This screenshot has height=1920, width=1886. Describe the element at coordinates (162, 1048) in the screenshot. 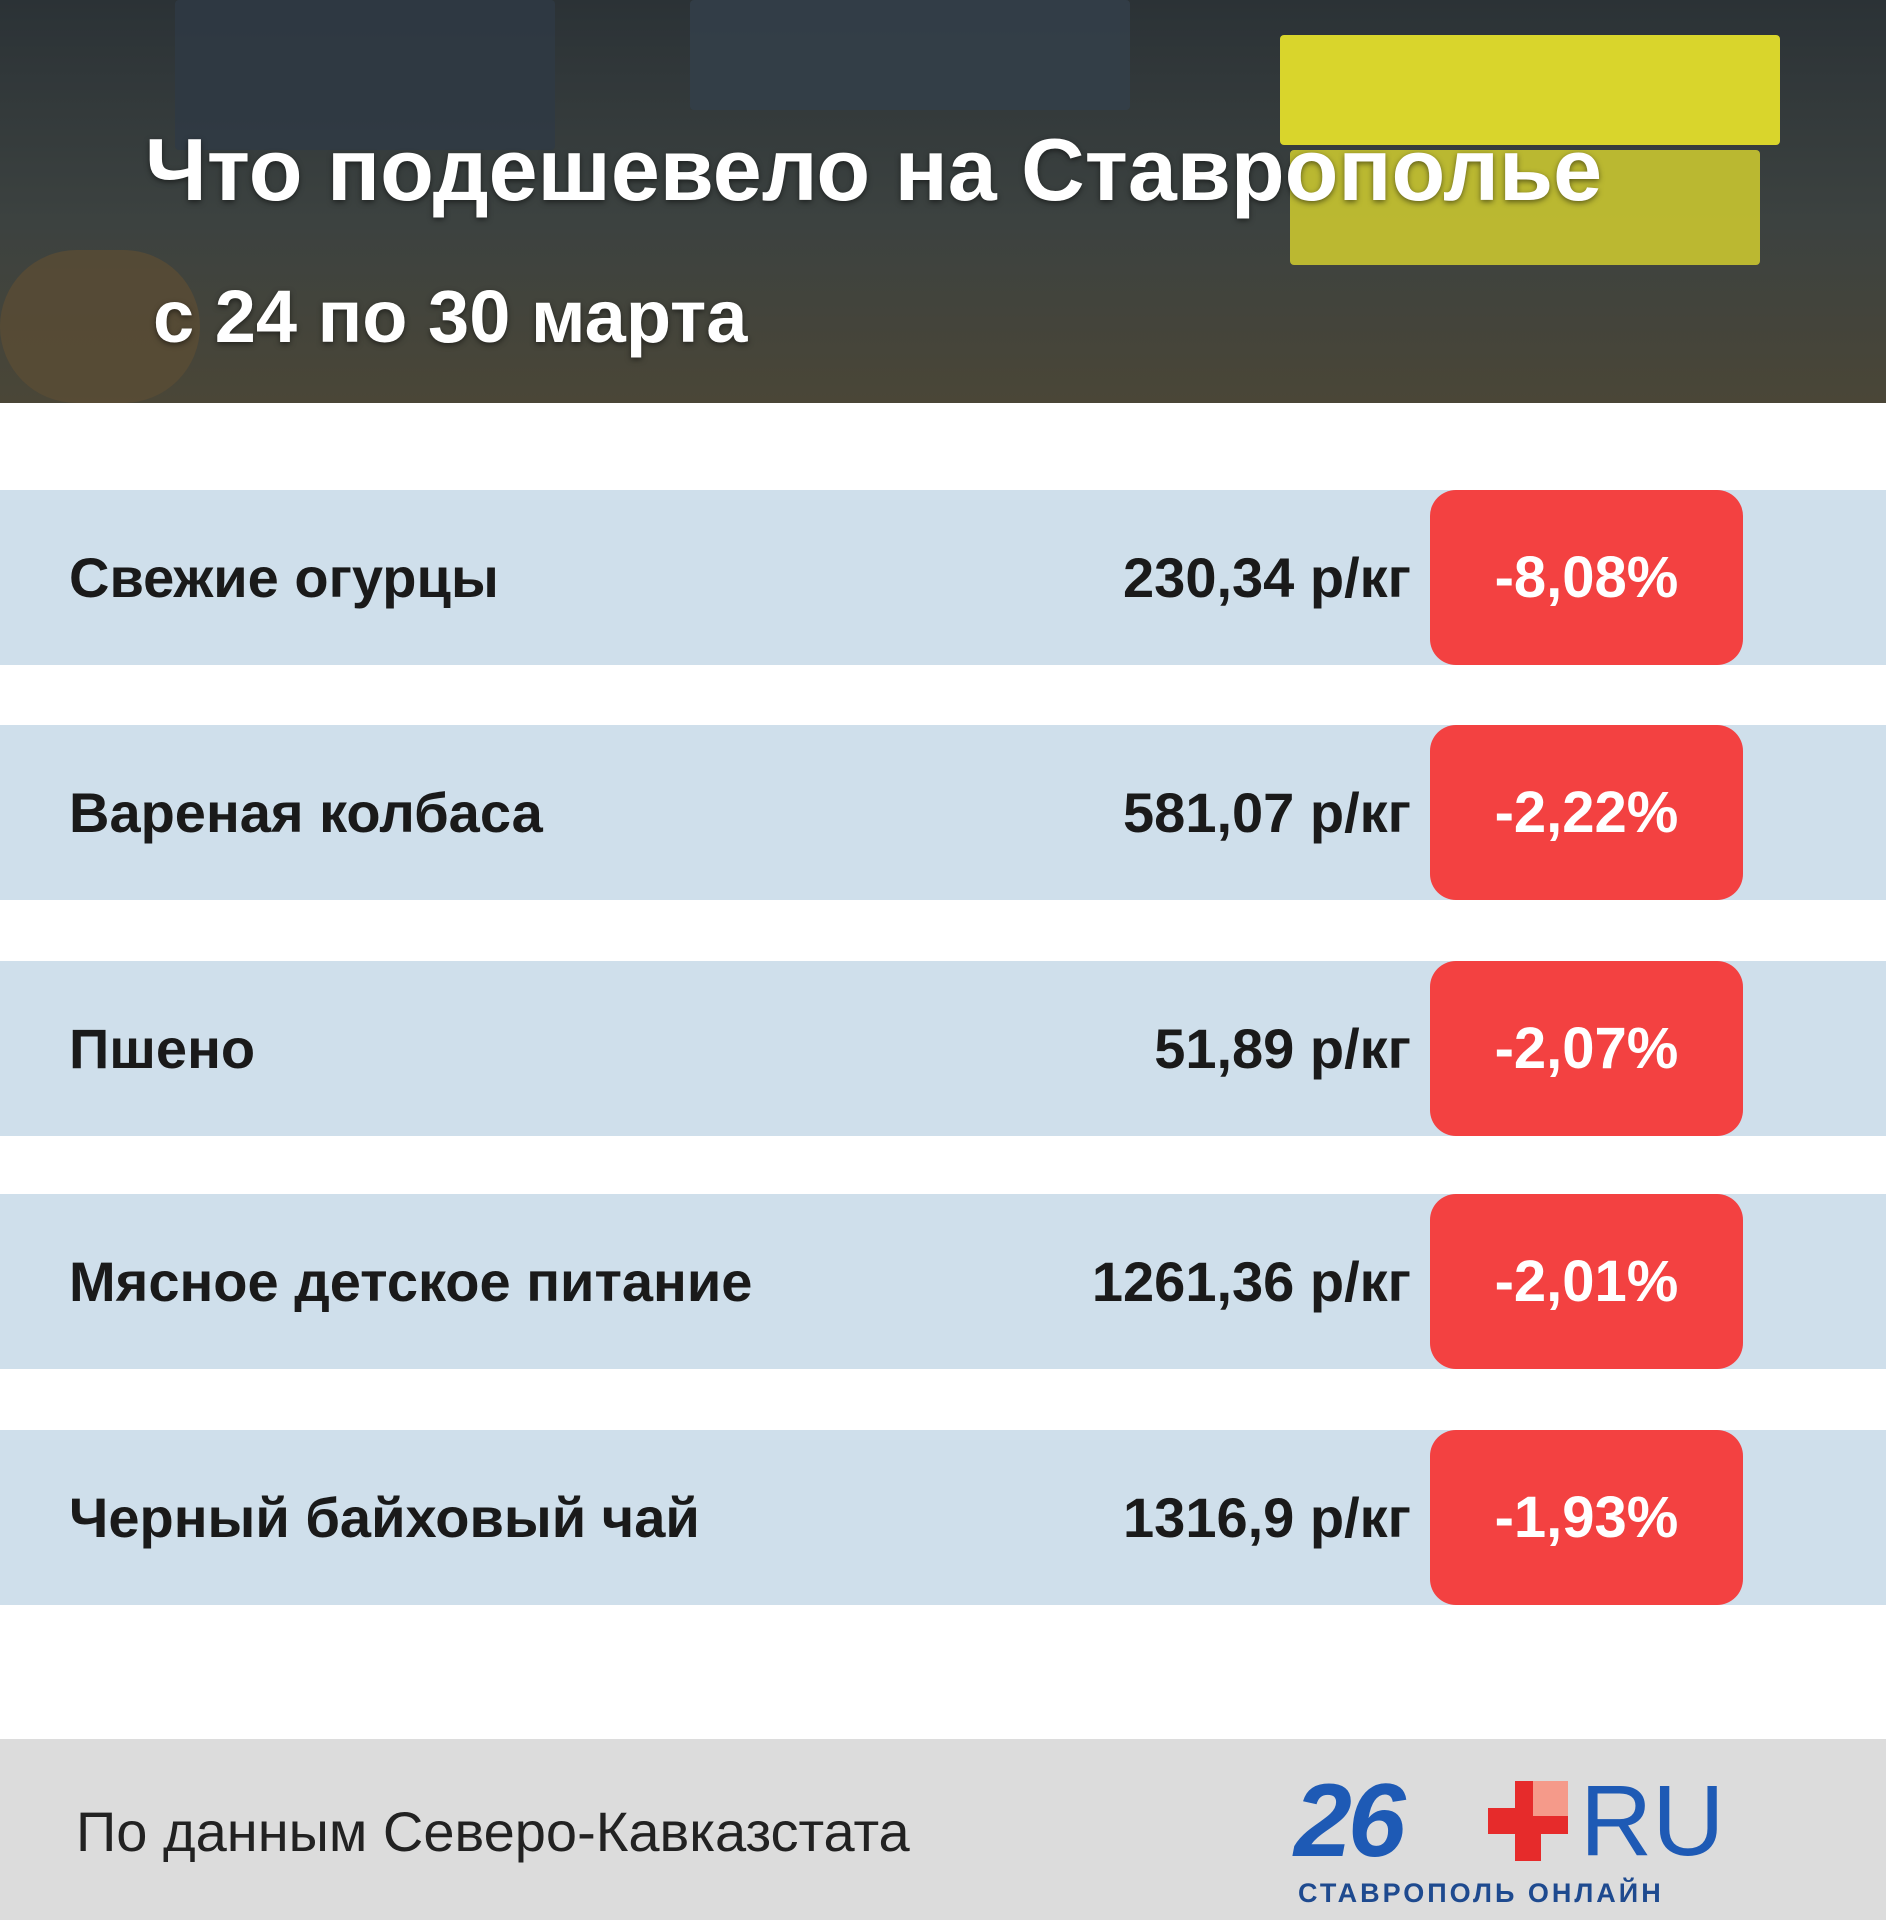

I see `product-name: Пшено` at that location.